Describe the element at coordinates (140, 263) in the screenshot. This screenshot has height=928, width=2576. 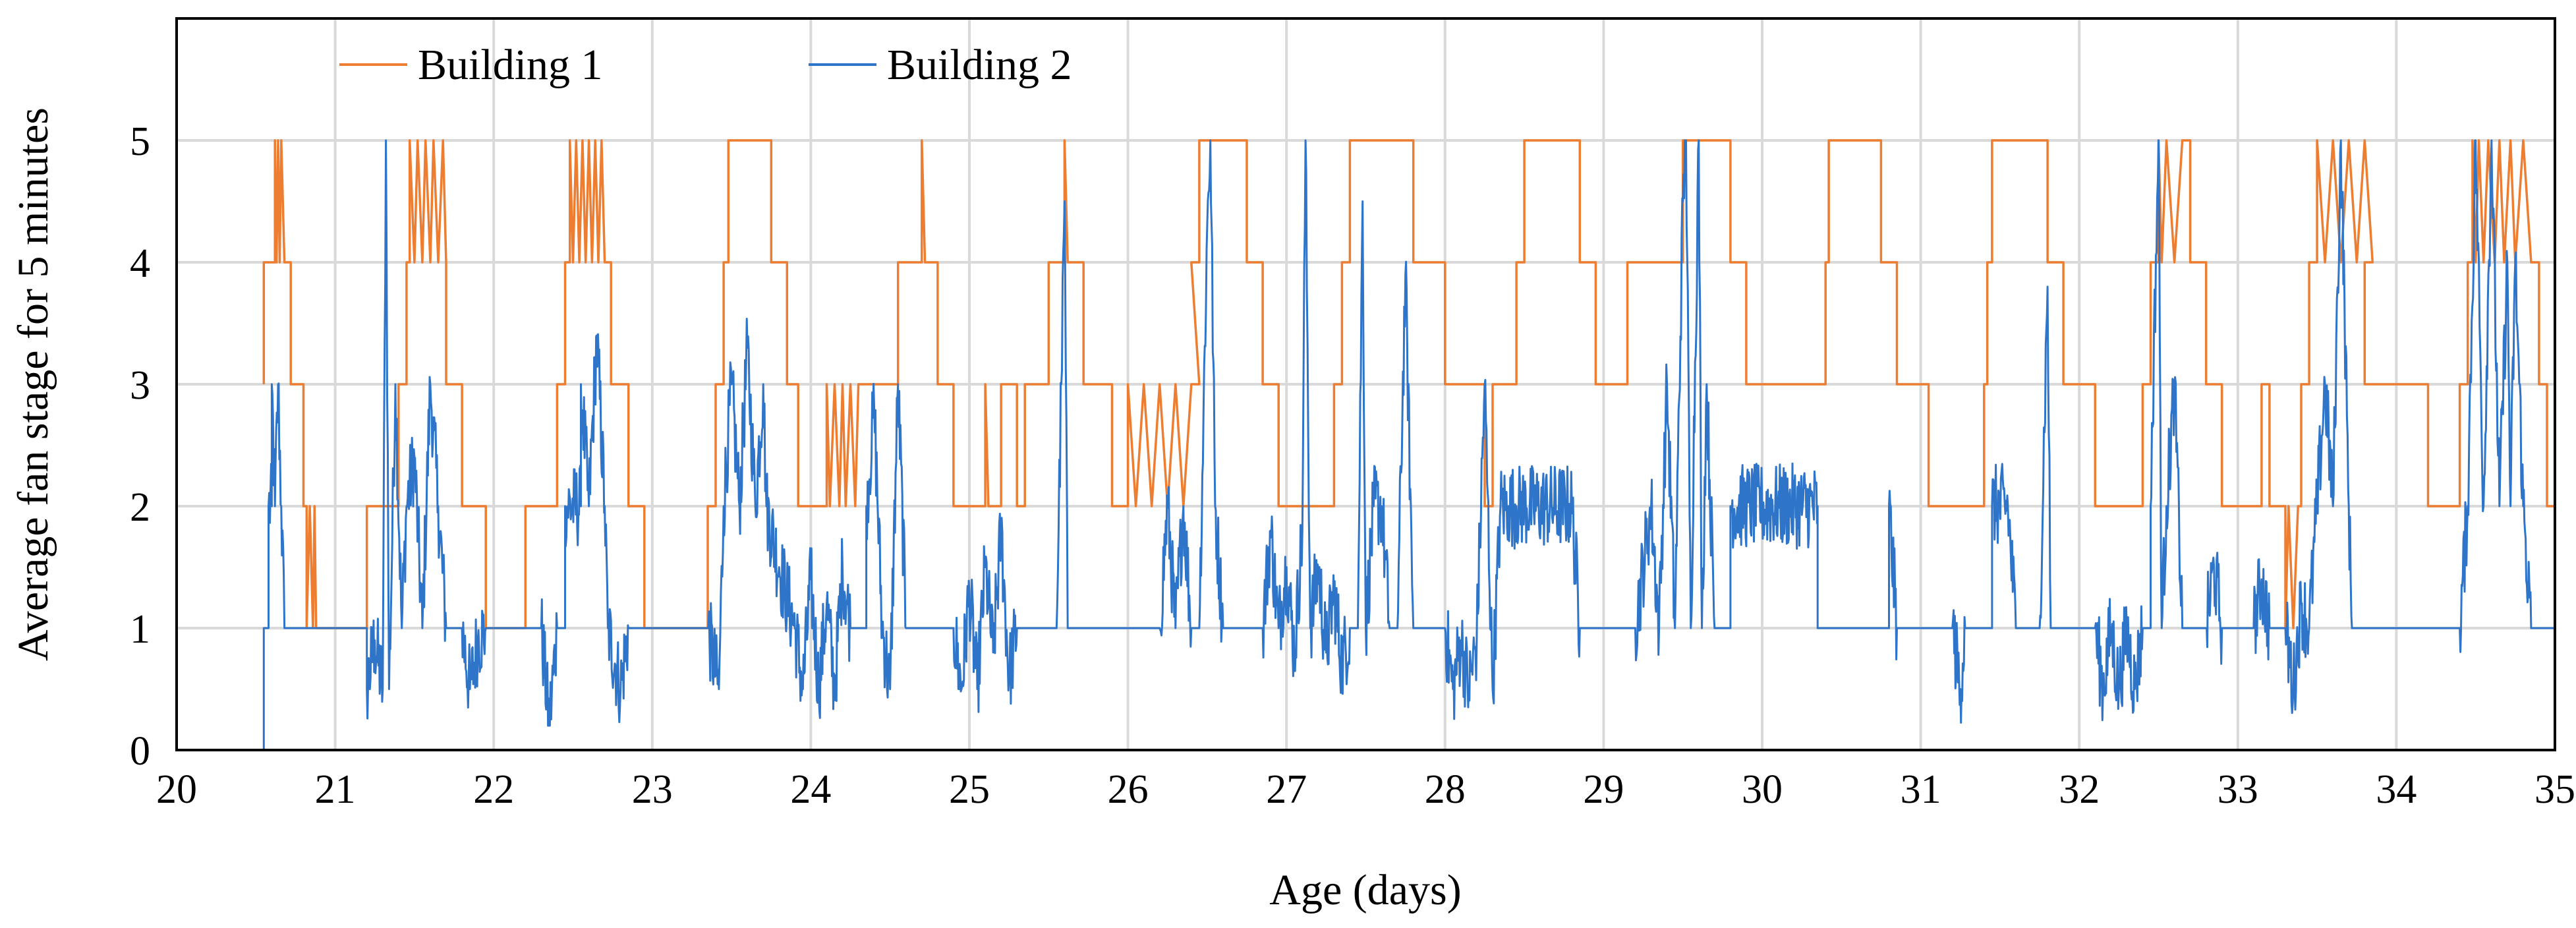
I see `y-tick-label: 4` at that location.